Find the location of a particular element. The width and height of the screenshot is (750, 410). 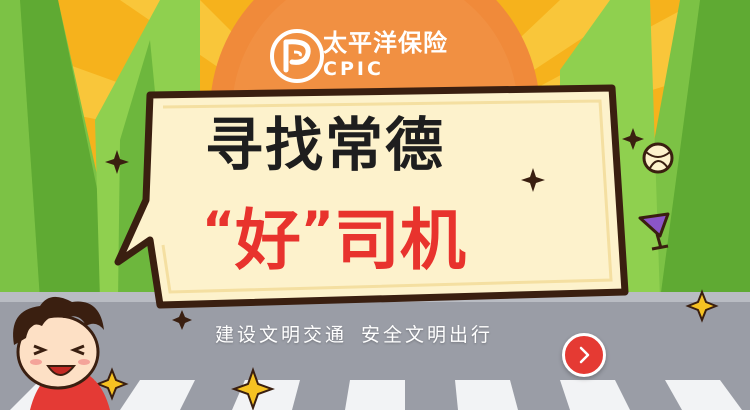

slogan-part1: 建设文明交通 is located at coordinates (281, 335).